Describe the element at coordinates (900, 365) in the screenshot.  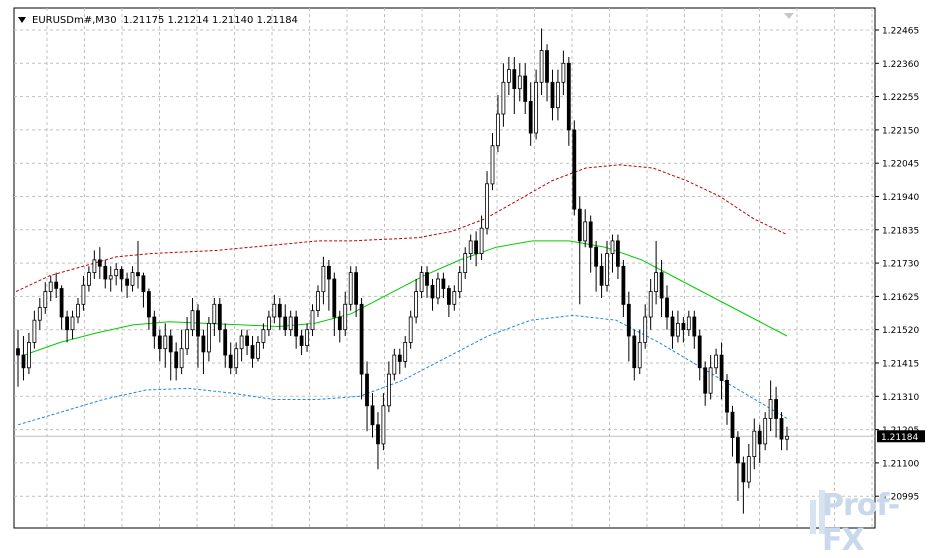
I see `y-axis-tick-label: 1.21415` at that location.